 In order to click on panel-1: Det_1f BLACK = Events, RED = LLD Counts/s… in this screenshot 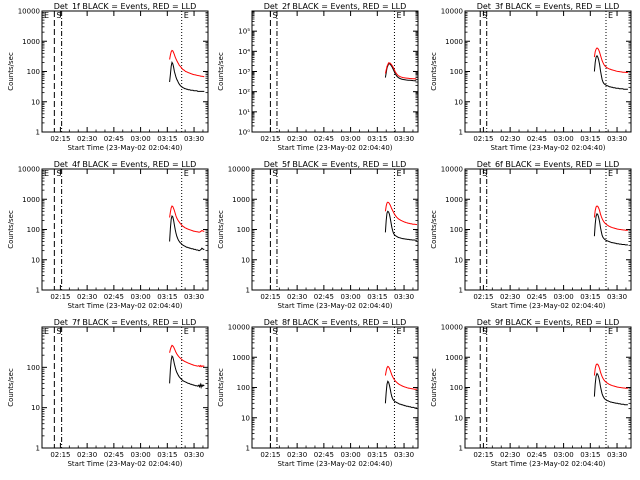, I will do `click(108, 77)`.